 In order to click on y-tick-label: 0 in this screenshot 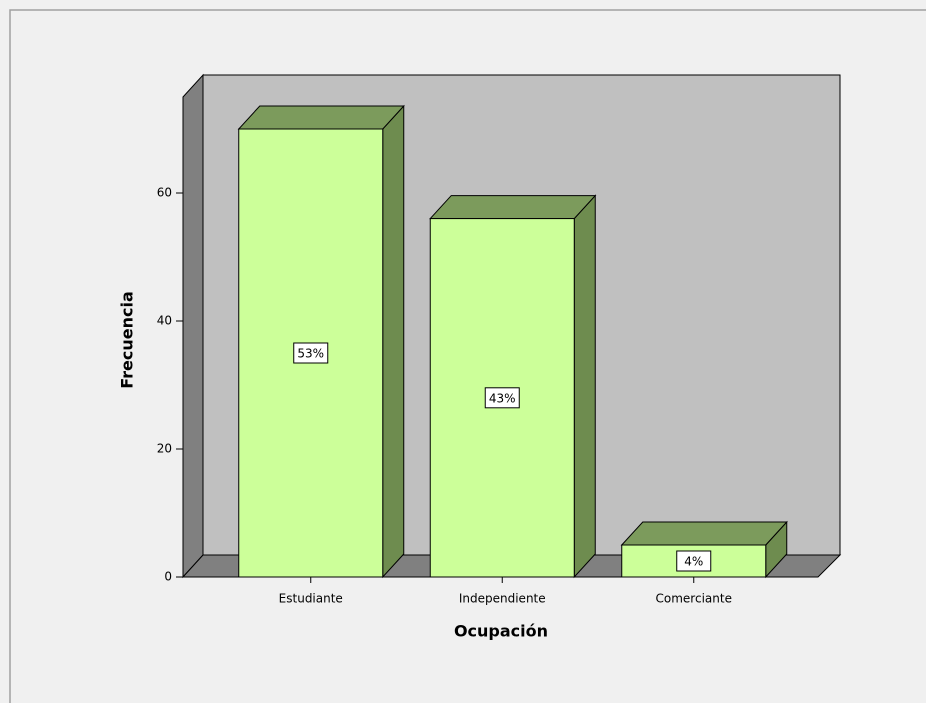, I will do `click(168, 577)`.